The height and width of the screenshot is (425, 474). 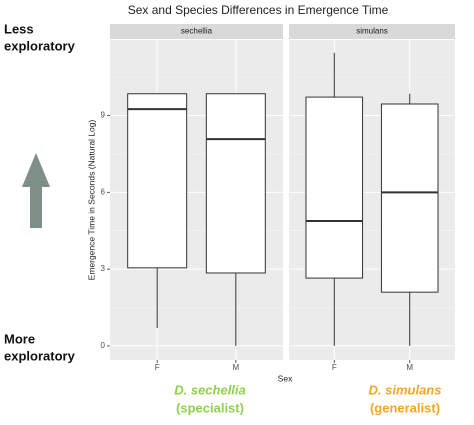 I want to click on strip-label: simulans, so click(x=372, y=31).